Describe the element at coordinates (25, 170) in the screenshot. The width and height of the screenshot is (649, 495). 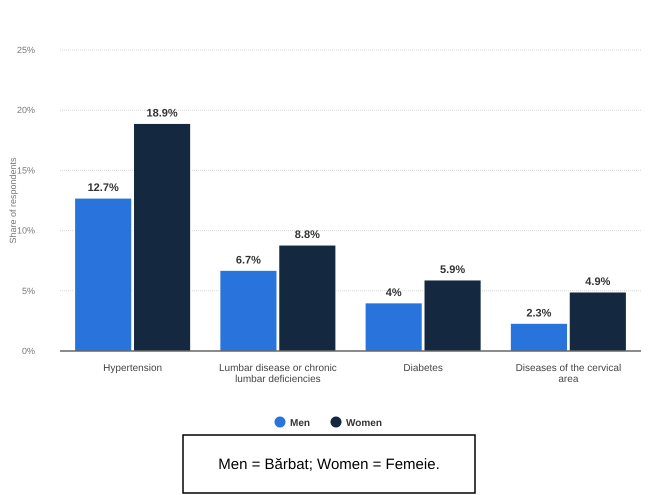
I see `y-tick-label: 15%` at that location.